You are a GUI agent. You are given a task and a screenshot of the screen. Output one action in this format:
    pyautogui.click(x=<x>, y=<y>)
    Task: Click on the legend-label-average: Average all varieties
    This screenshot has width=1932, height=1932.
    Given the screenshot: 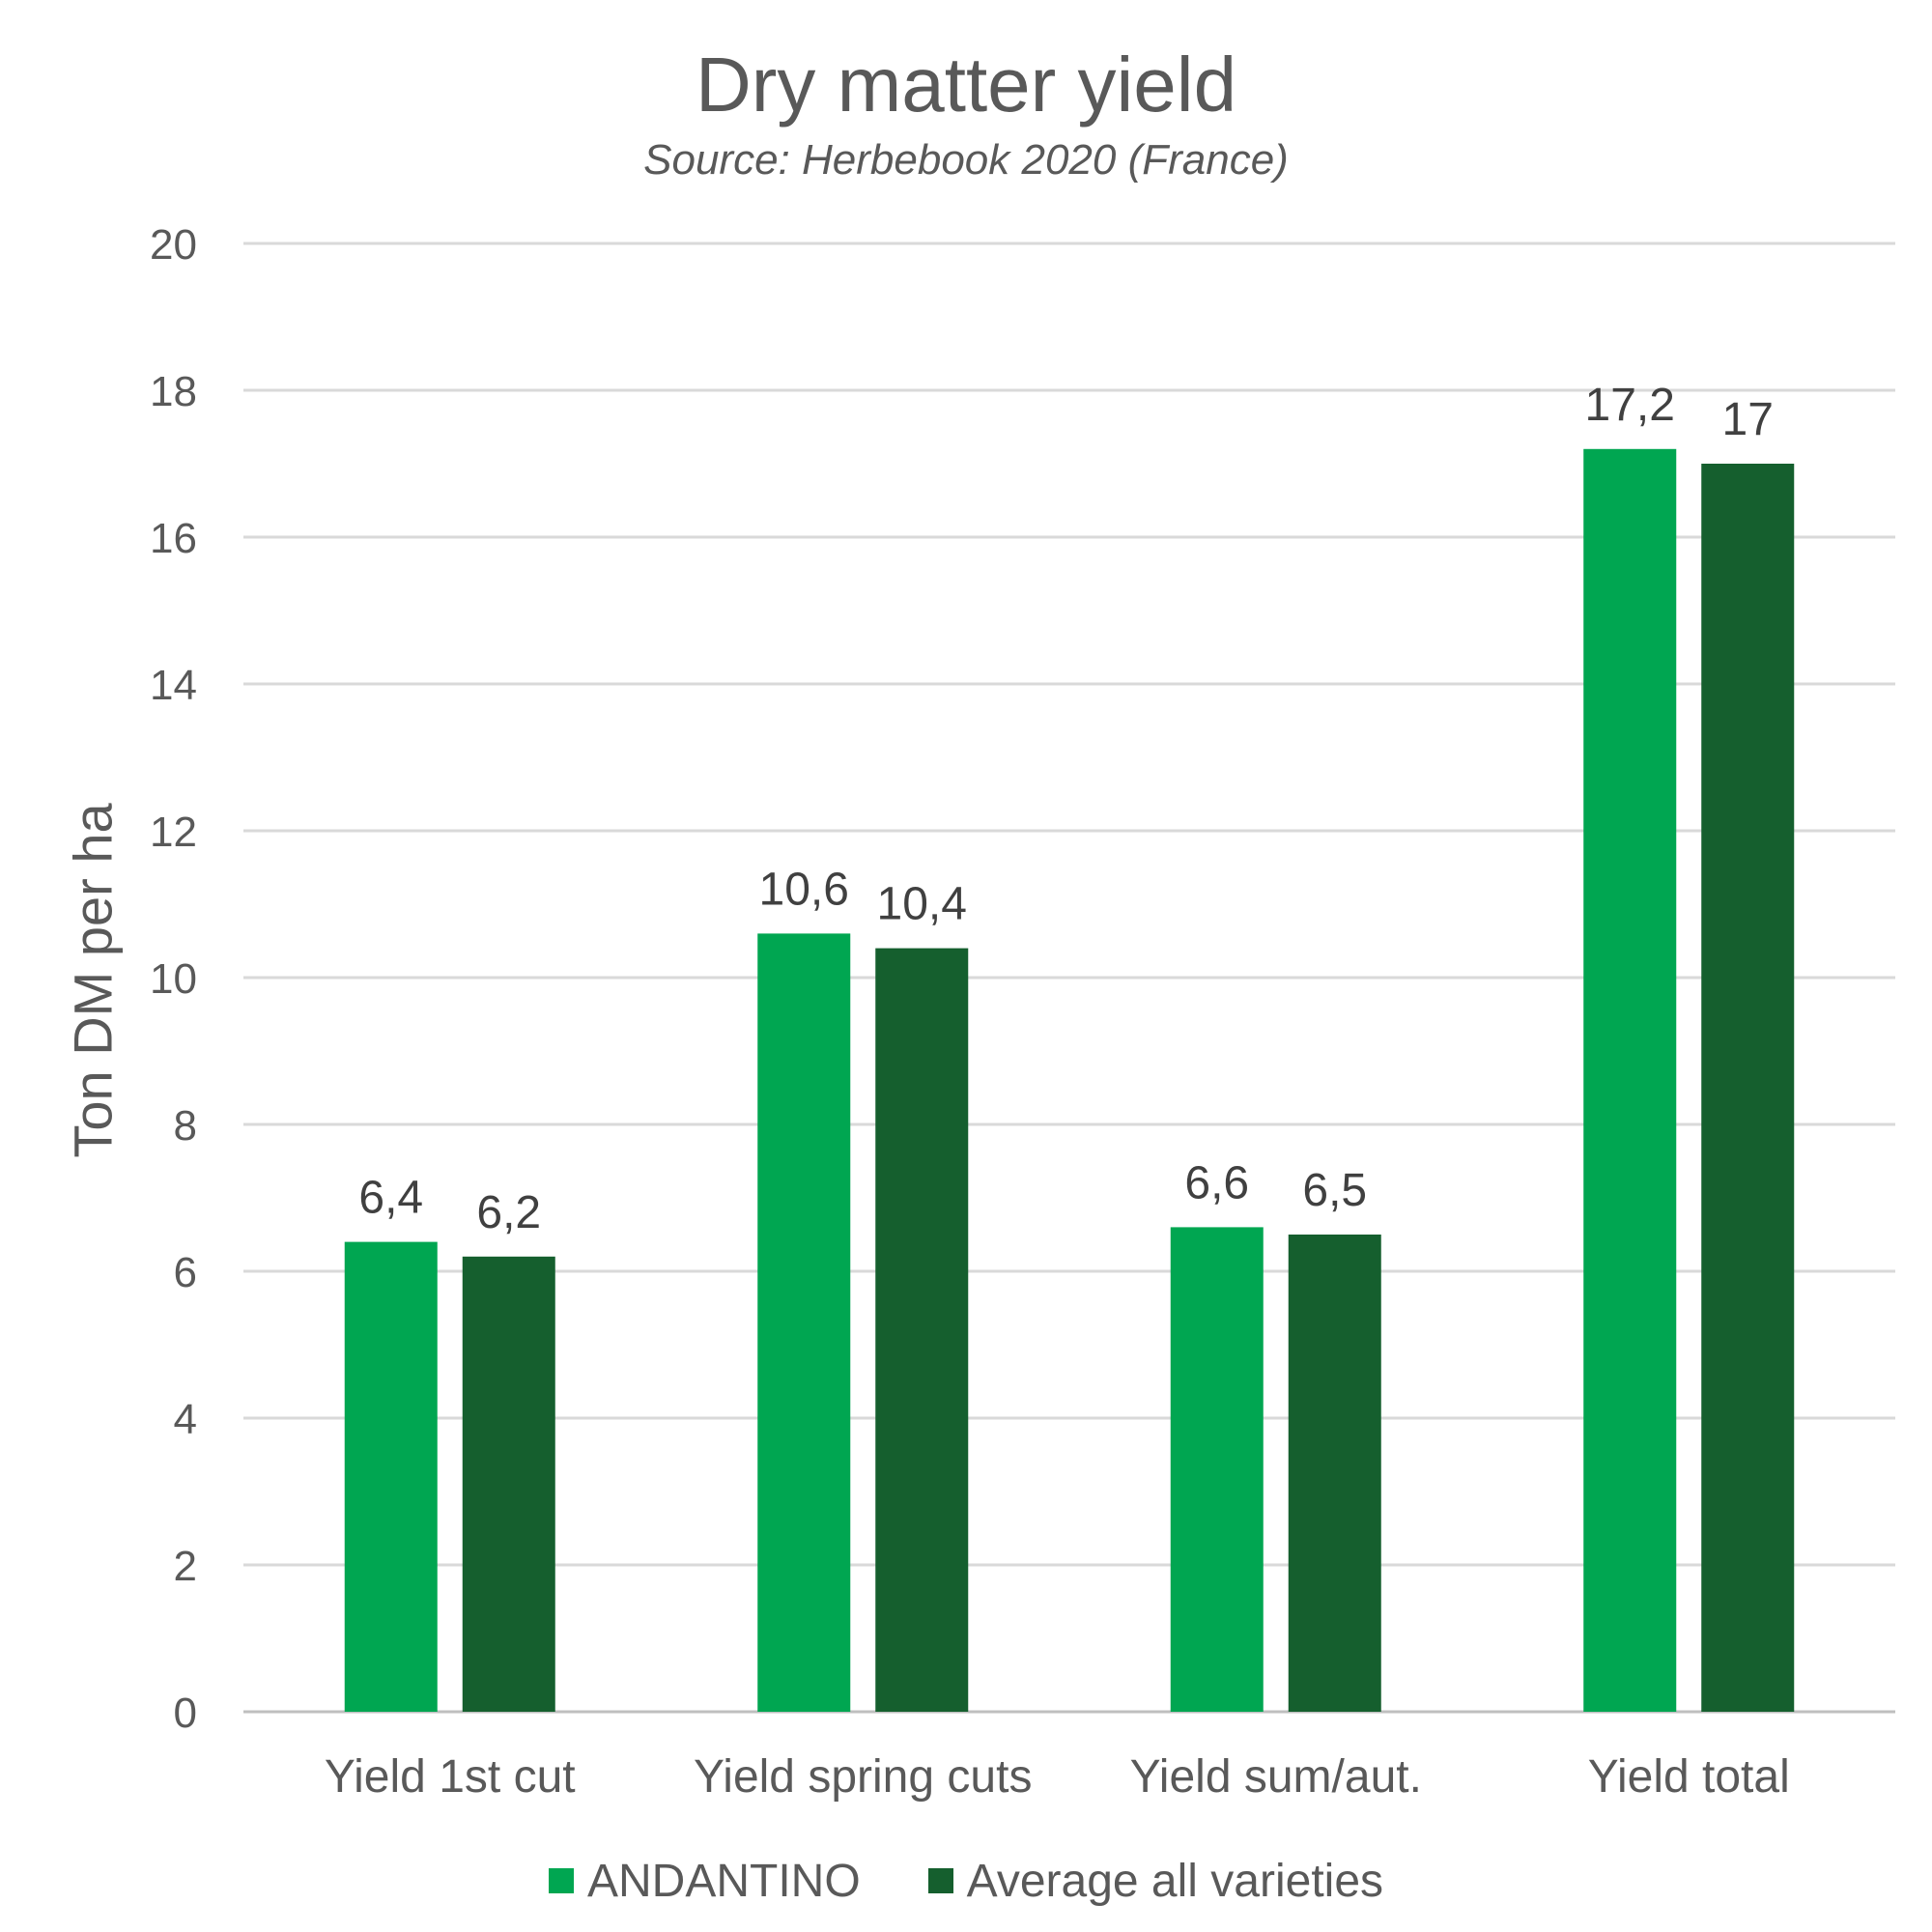 What is the action you would take?
    pyautogui.click(x=1175, y=1881)
    